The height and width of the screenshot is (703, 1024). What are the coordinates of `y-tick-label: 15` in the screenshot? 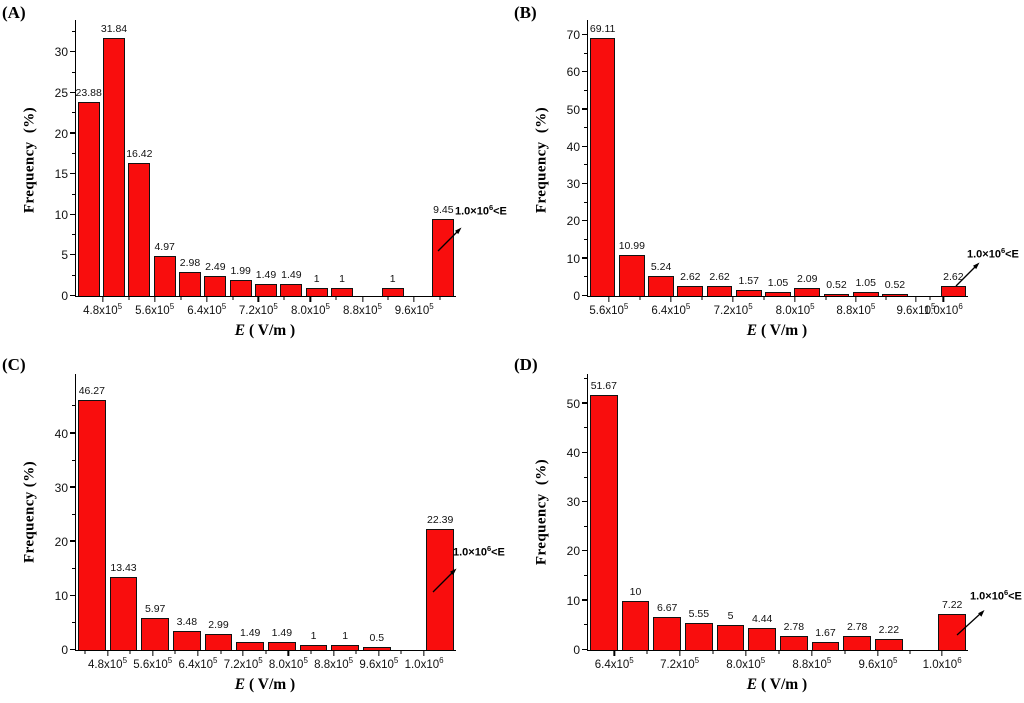 It's located at (61, 174).